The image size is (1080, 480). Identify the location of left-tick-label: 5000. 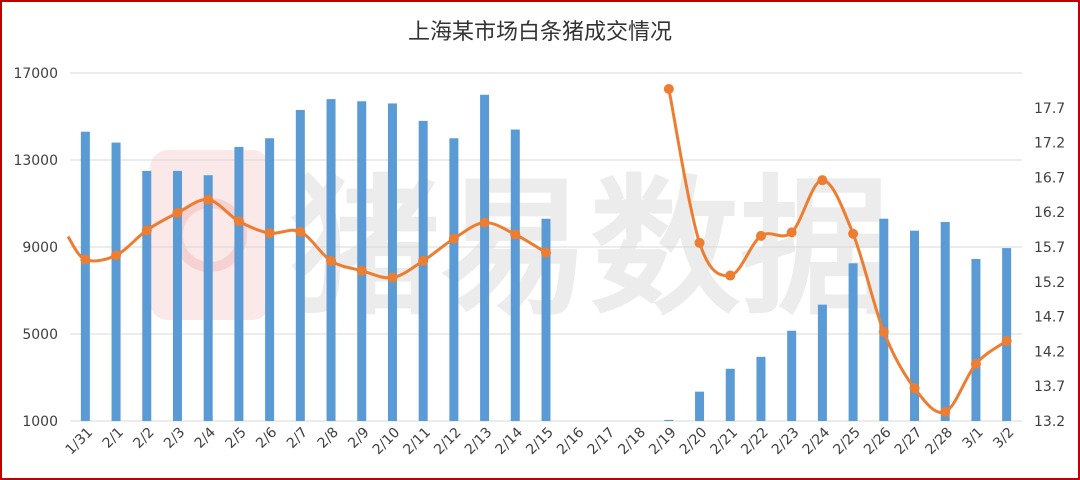
(40, 335).